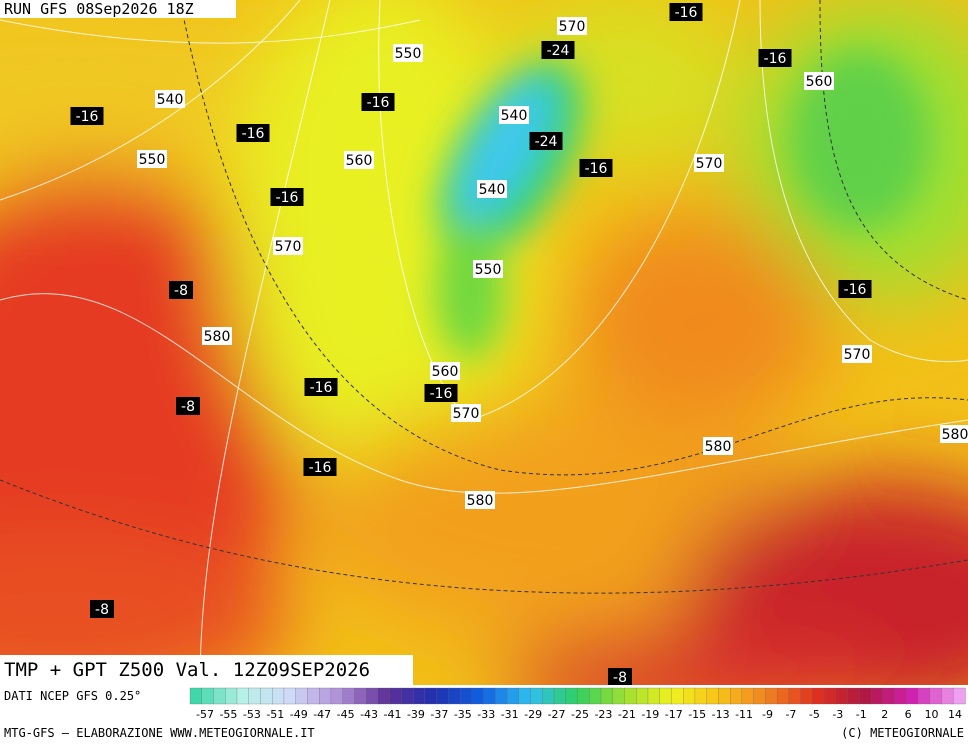  Describe the element at coordinates (674, 714) in the screenshot. I see `legend-label: -17` at that location.